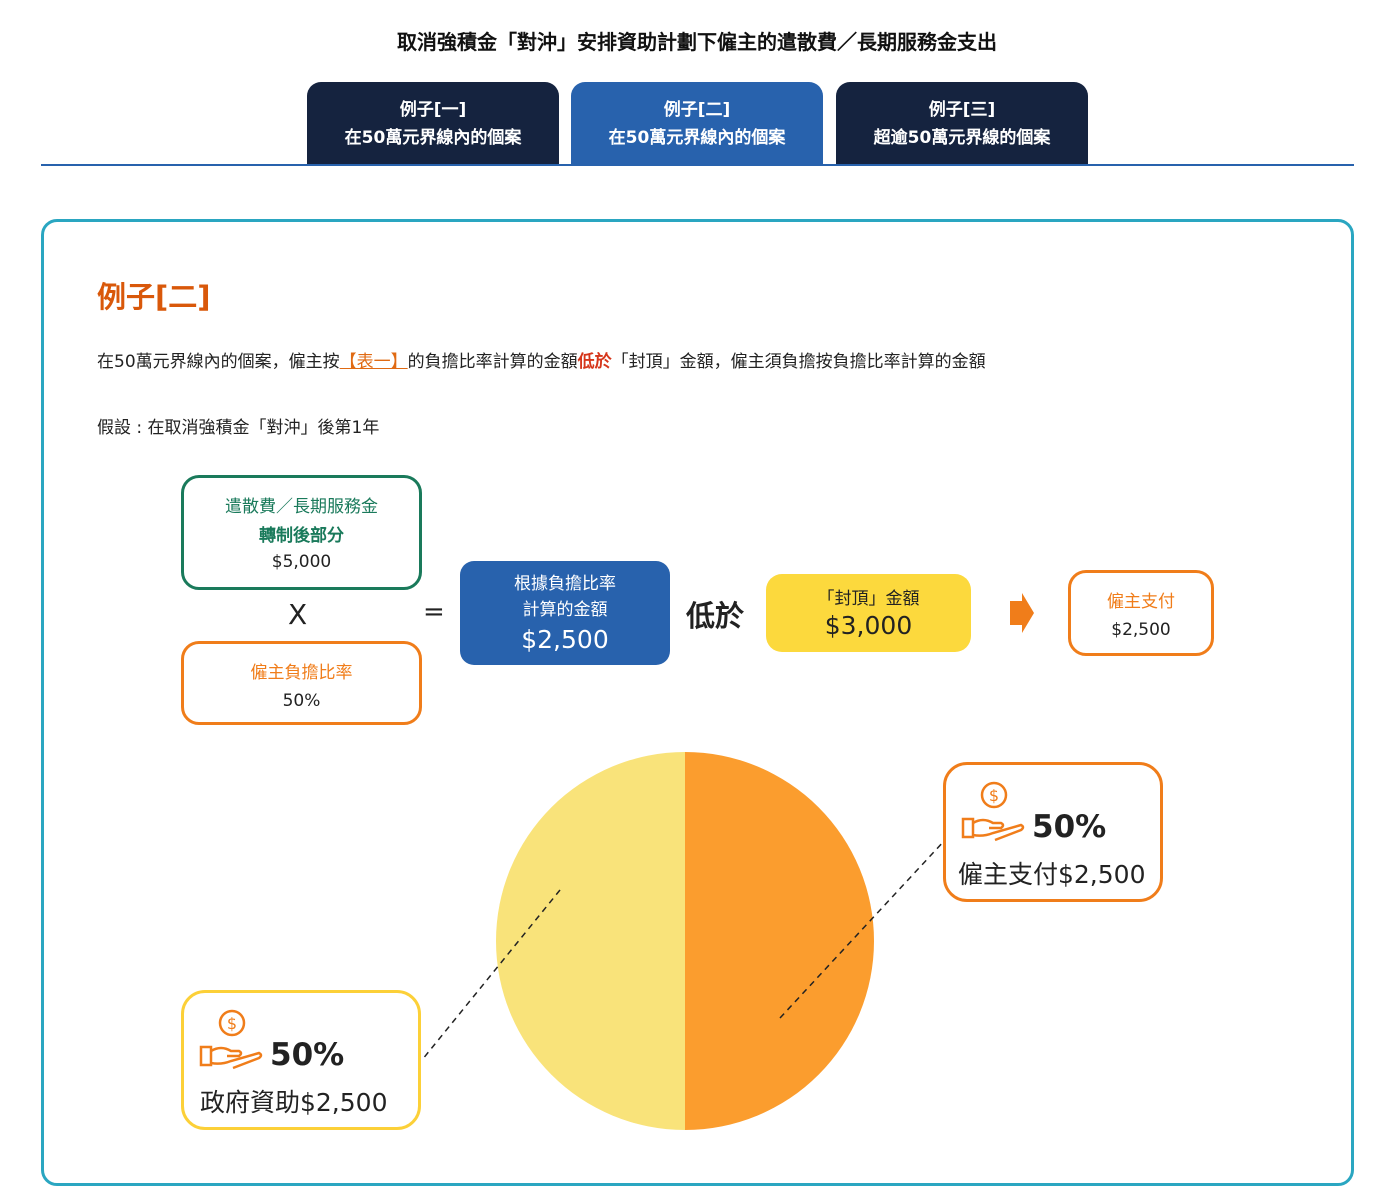  What do you see at coordinates (1052, 874) in the screenshot?
I see `employer-amount: 僱主支付$2,500` at bounding box center [1052, 874].